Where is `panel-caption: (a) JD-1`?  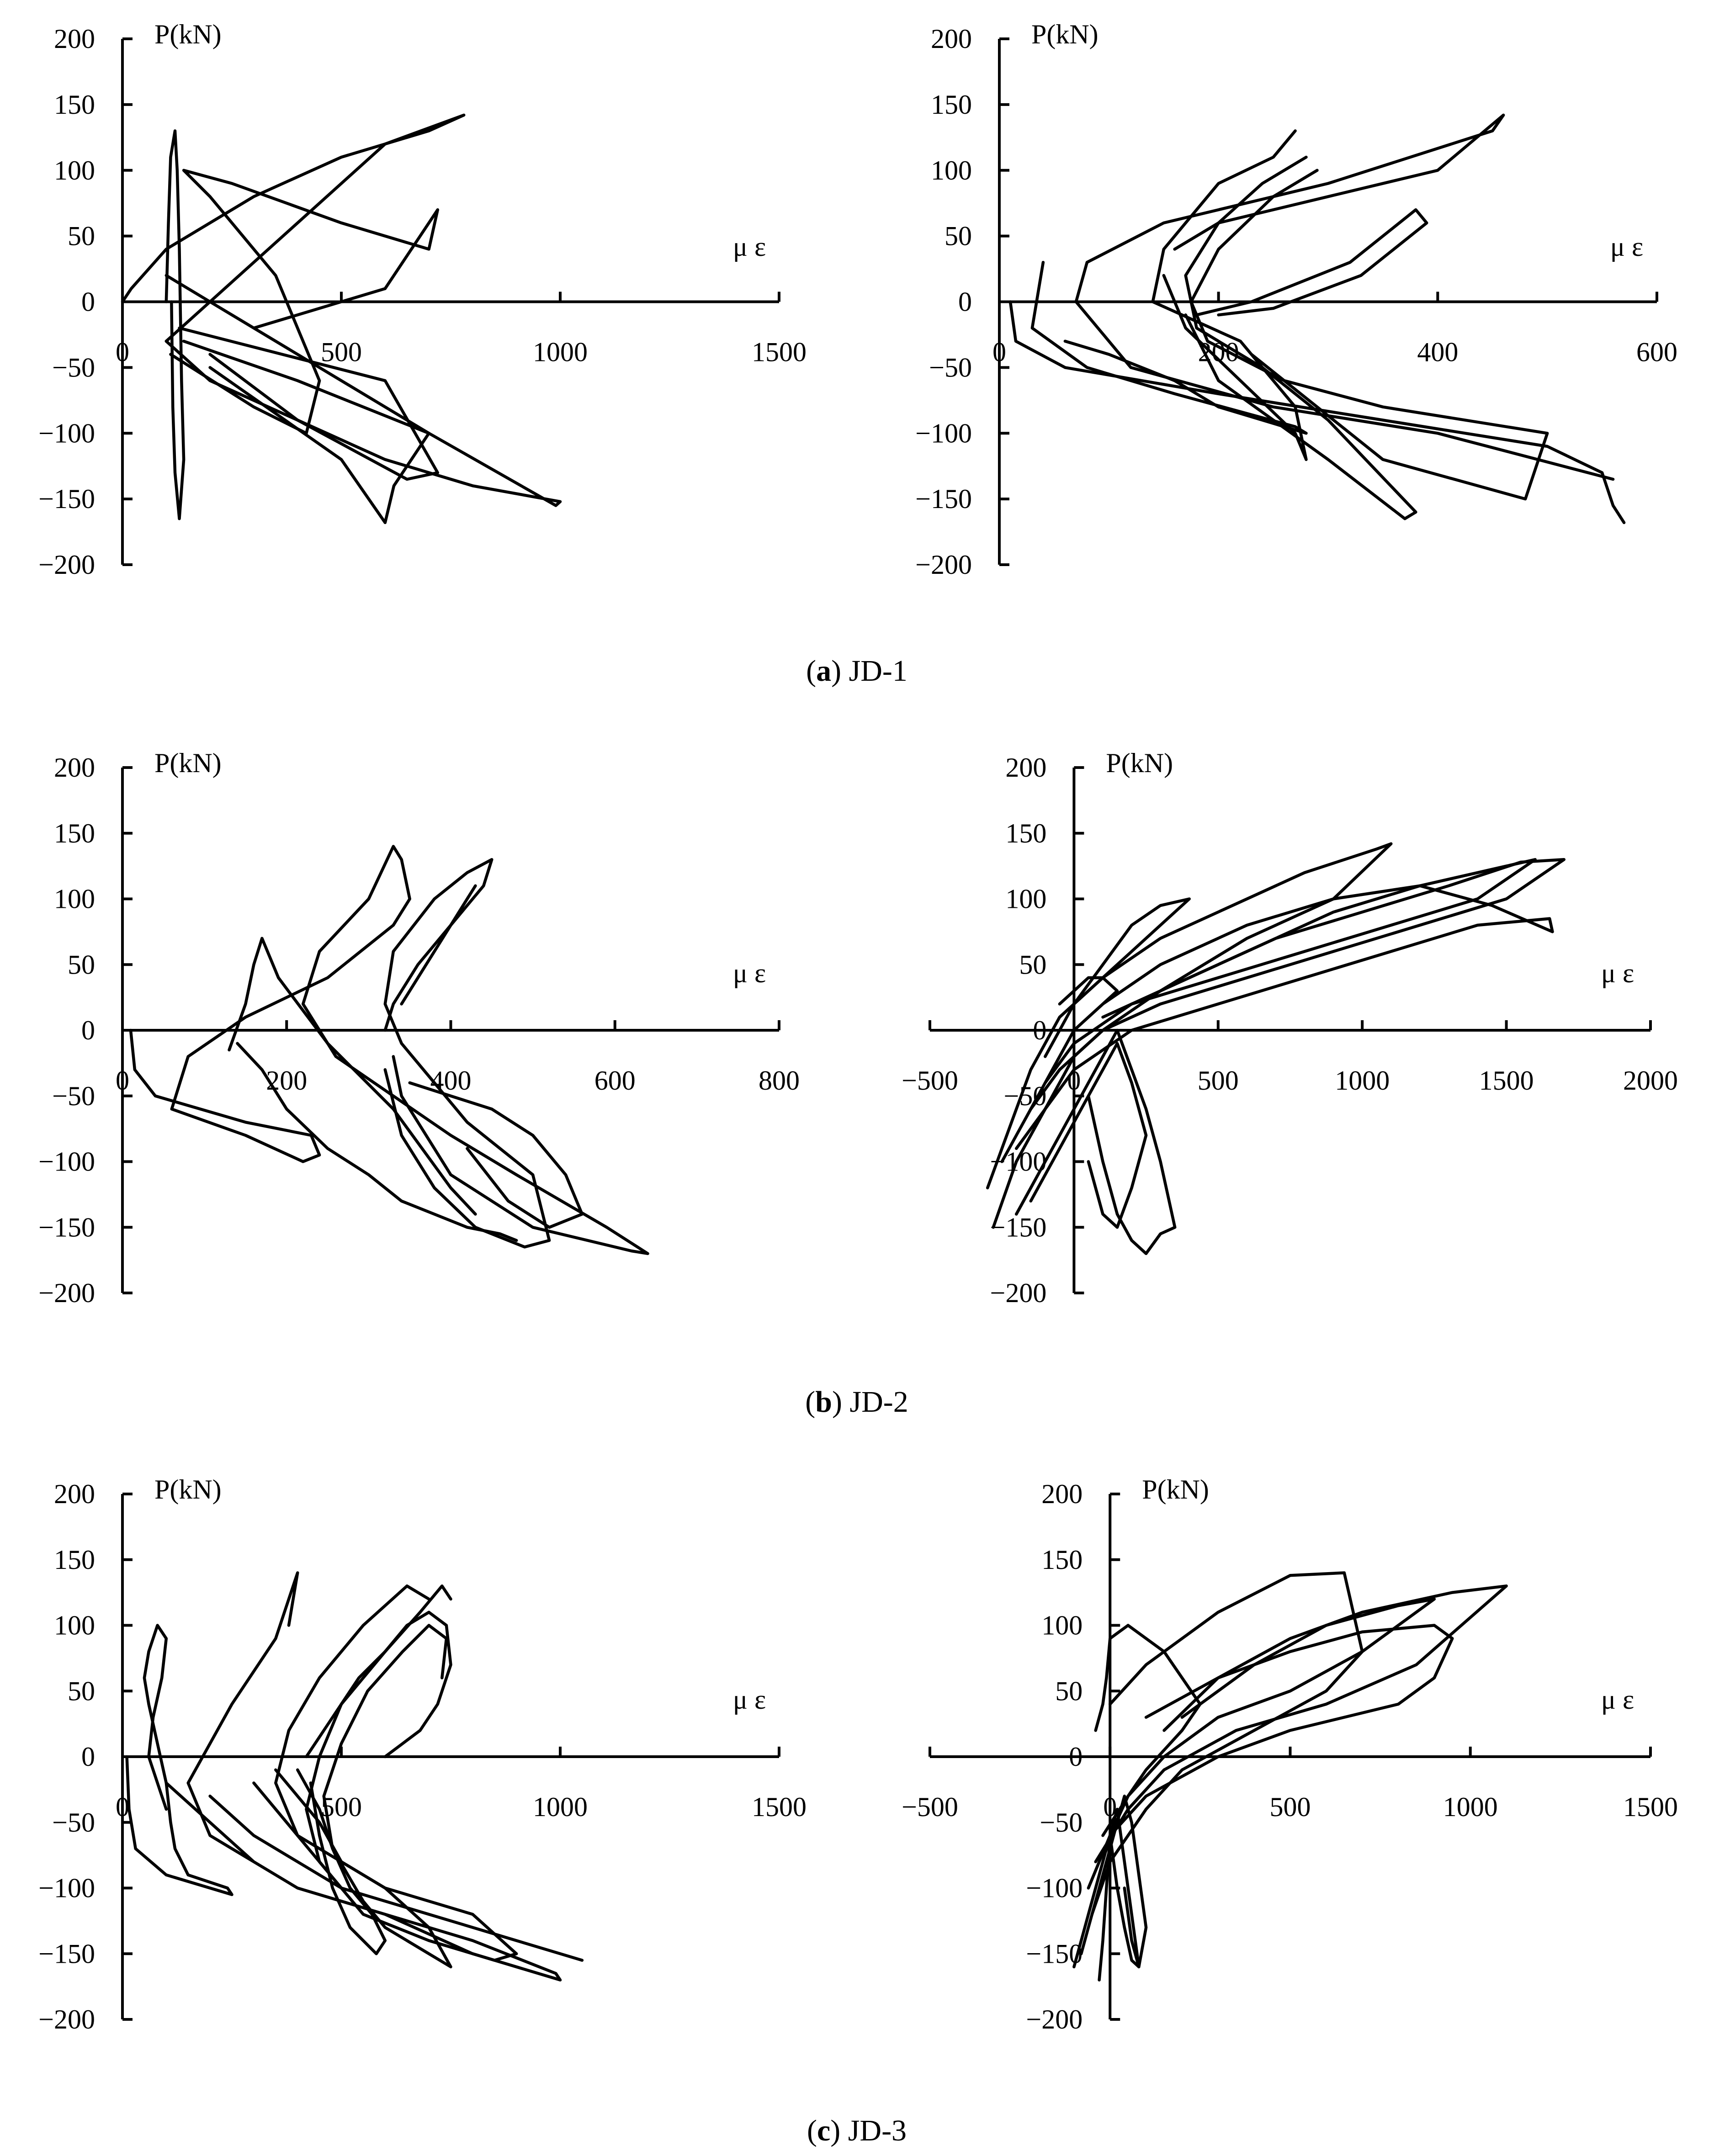 panel-caption: (a) JD-1 is located at coordinates (857, 671).